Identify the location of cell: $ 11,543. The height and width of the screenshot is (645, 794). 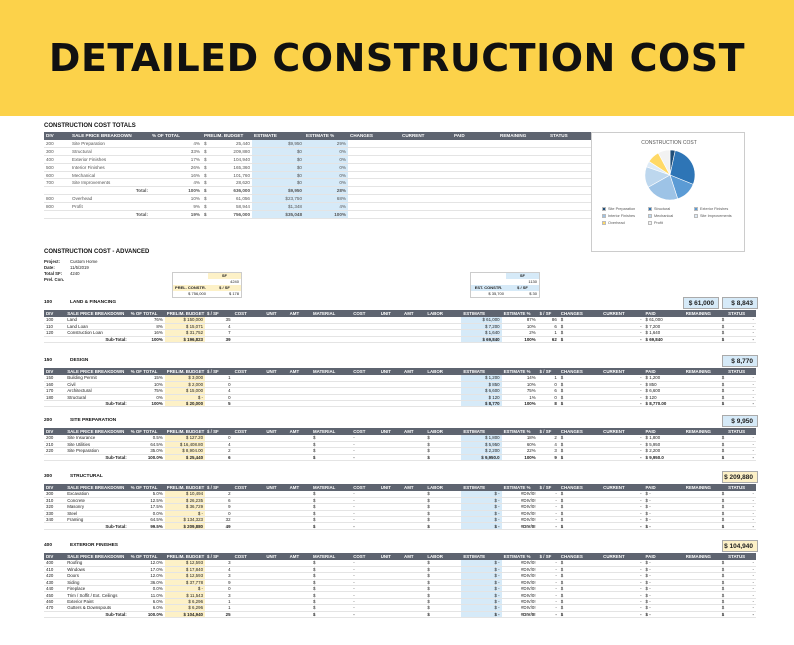
(185, 595).